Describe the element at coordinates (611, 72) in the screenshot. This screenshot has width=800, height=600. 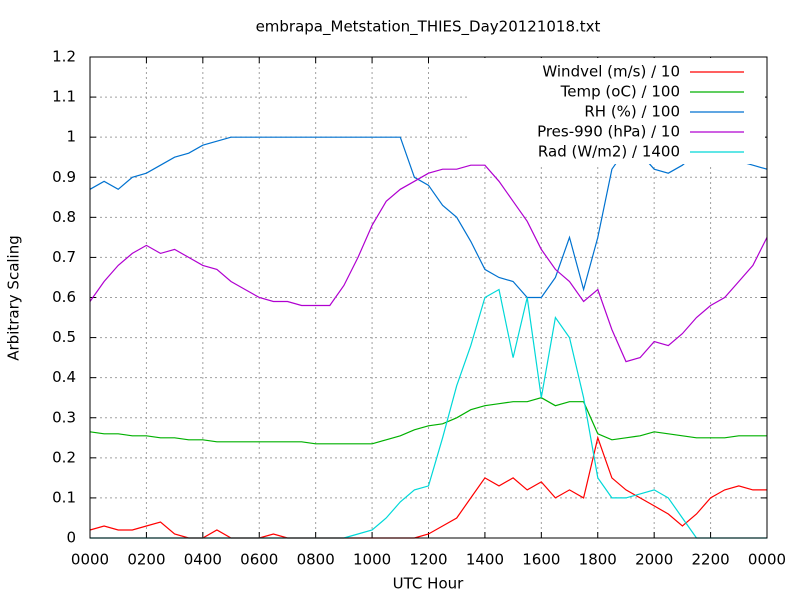
I see `legend-label: Windvel (m/s) / 10` at that location.